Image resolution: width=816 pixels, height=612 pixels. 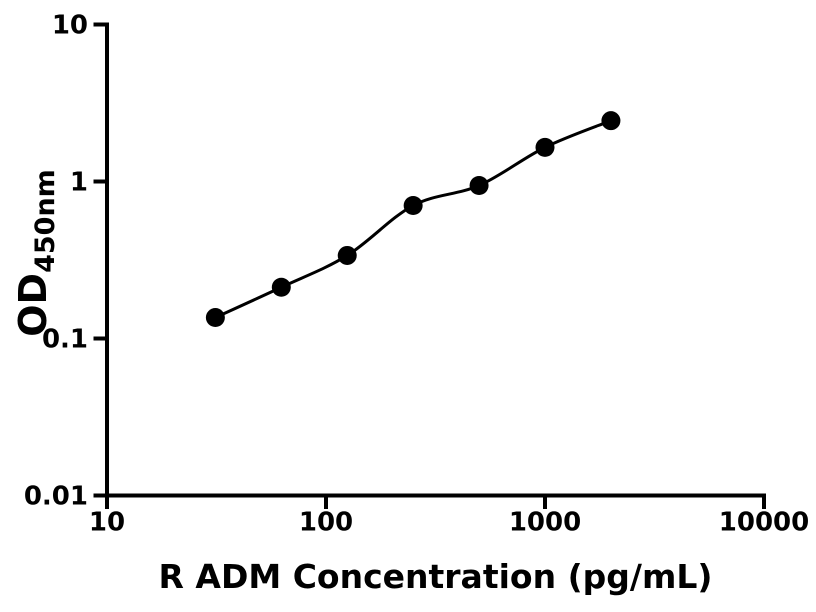 I want to click on y-axis-title-main: OD, so click(x=33, y=305).